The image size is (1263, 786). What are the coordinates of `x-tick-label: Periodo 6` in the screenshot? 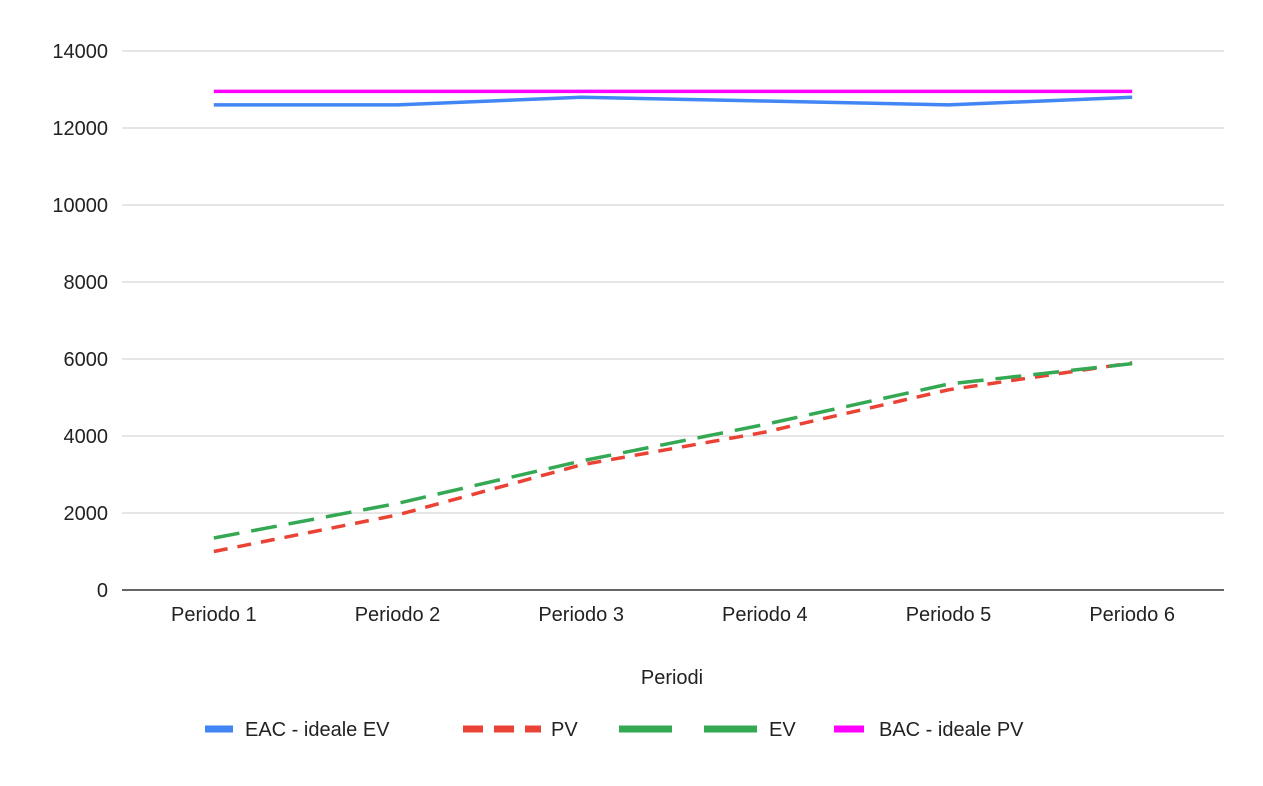 It's located at (1132, 615).